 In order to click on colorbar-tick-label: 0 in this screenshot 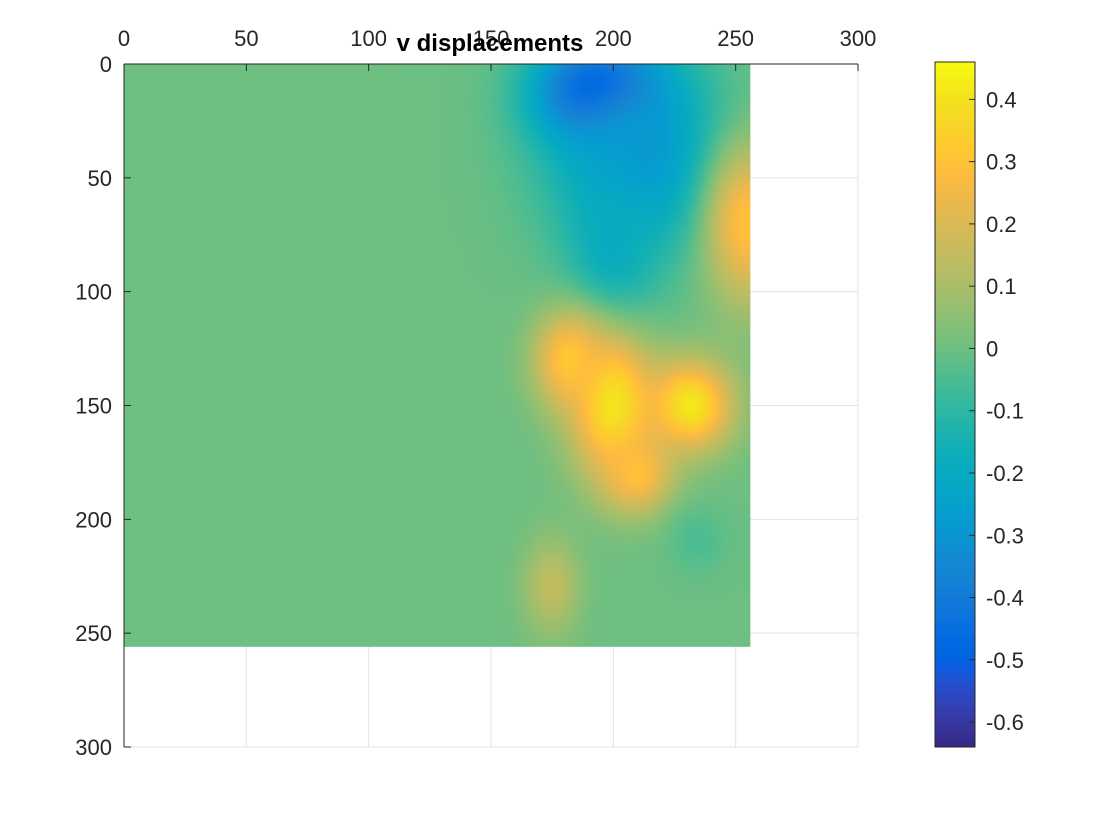, I will do `click(992, 348)`.